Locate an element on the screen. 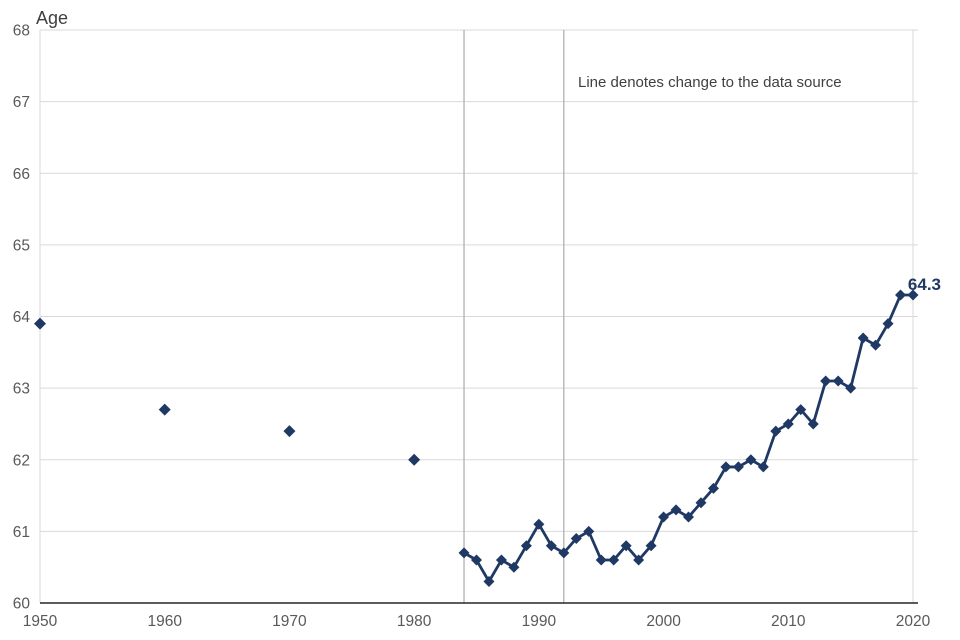  axis-title: Age is located at coordinates (52, 18).